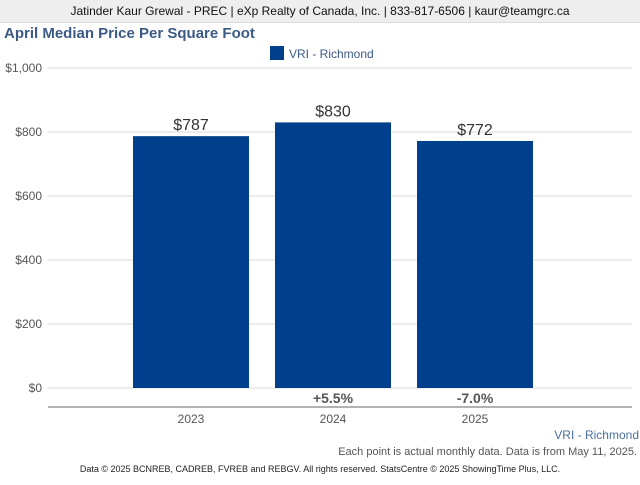 This screenshot has height=485, width=640. Describe the element at coordinates (129, 33) in the screenshot. I see `chart-title: April Median Price Per Square Foot` at that location.